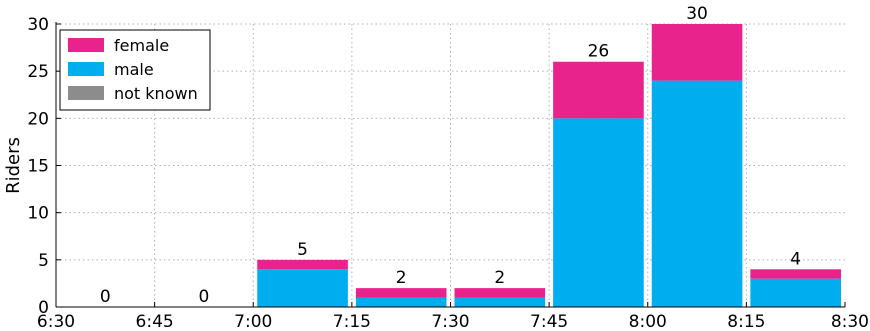  I want to click on y-tick-label: 0, so click(43, 308).